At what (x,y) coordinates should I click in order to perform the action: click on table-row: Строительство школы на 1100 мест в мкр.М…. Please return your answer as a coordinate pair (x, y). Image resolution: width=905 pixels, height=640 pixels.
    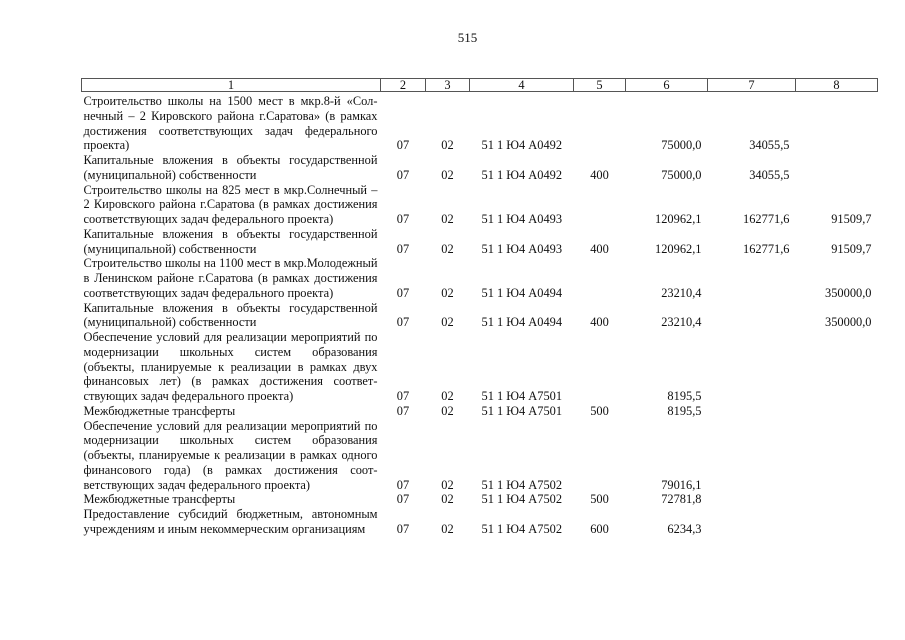
    Looking at the image, I should click on (480, 278).